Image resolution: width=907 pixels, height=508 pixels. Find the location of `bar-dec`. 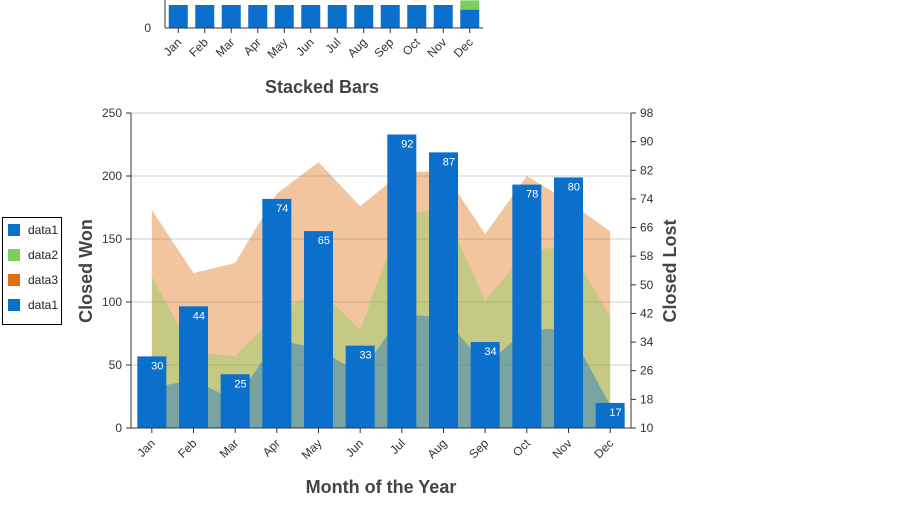

bar-dec is located at coordinates (610, 415).